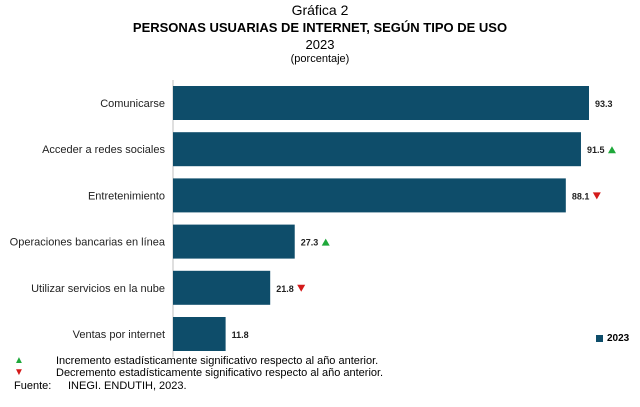  Describe the element at coordinates (604, 104) in the screenshot. I see `data-label: 93.3` at that location.